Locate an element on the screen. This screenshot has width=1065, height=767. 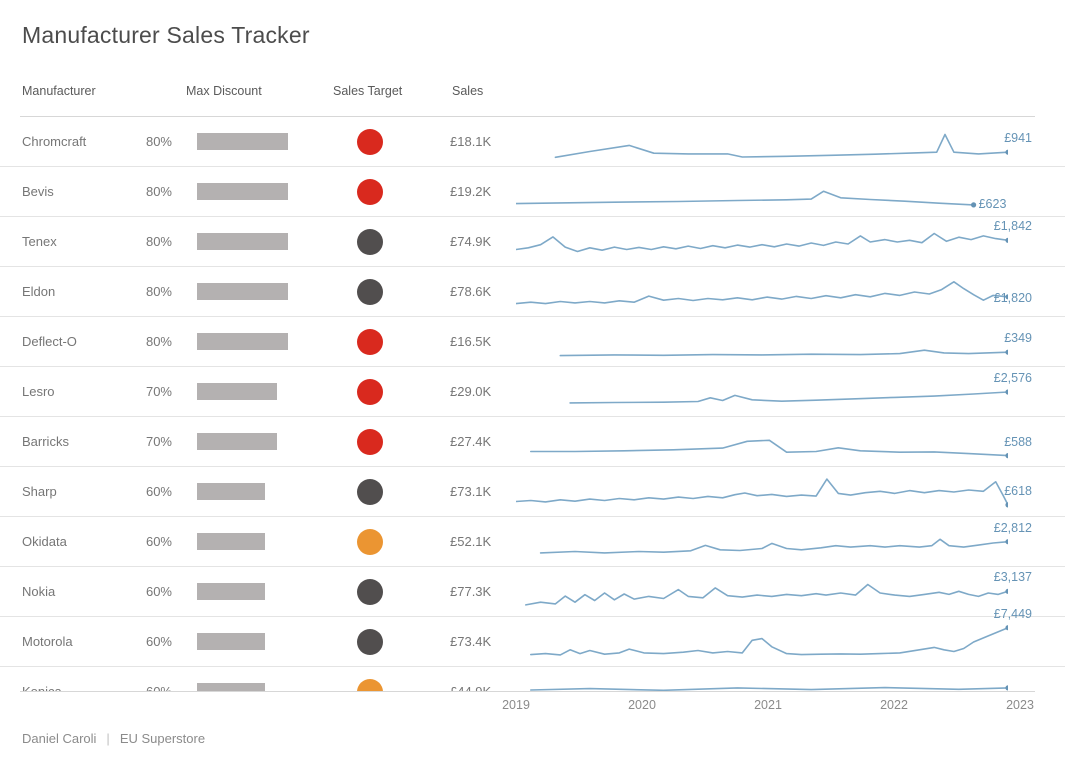
sales-value: £77.3K is located at coordinates (471, 591).